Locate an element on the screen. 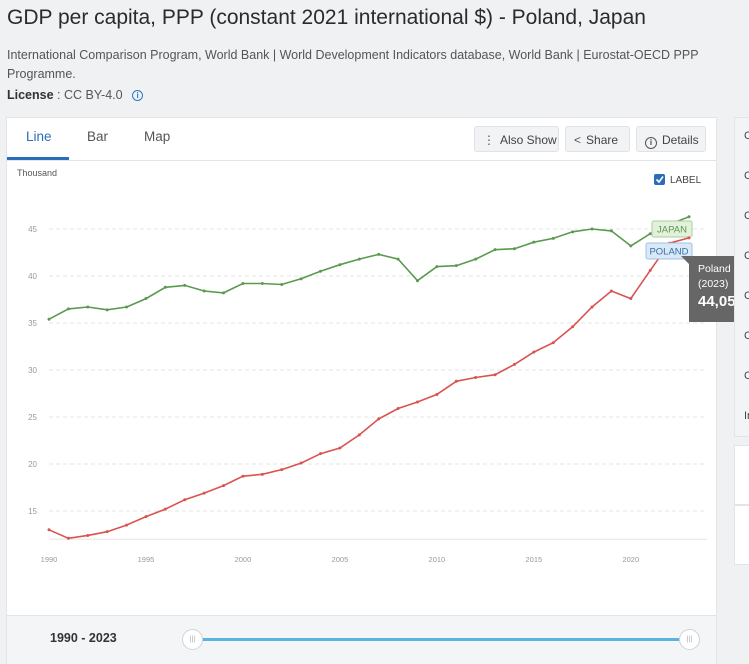 This screenshot has width=749, height=664. series-label-text-poland: POLAND is located at coordinates (668, 252).